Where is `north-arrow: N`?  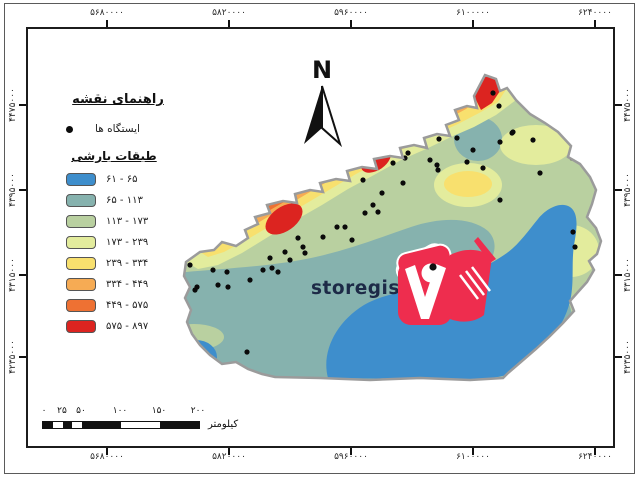 north-arrow: N is located at coordinates (323, 102).